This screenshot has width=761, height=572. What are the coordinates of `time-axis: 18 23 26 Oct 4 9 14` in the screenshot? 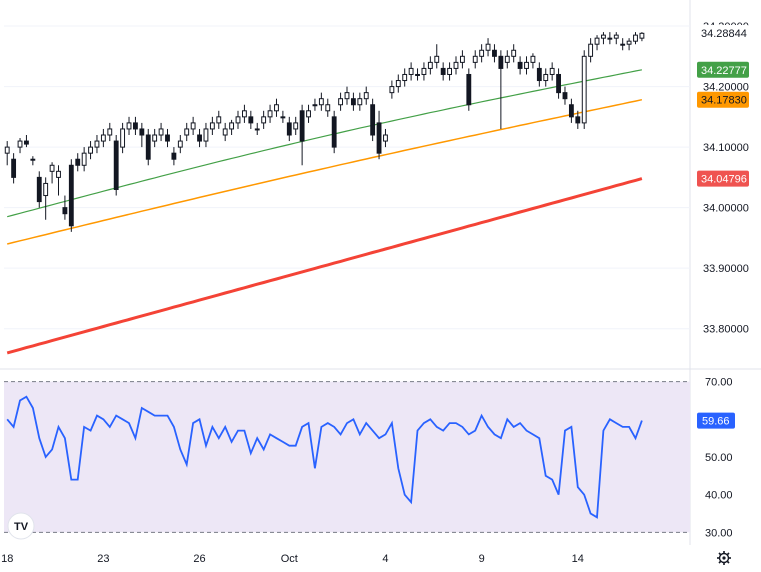 It's located at (292, 559).